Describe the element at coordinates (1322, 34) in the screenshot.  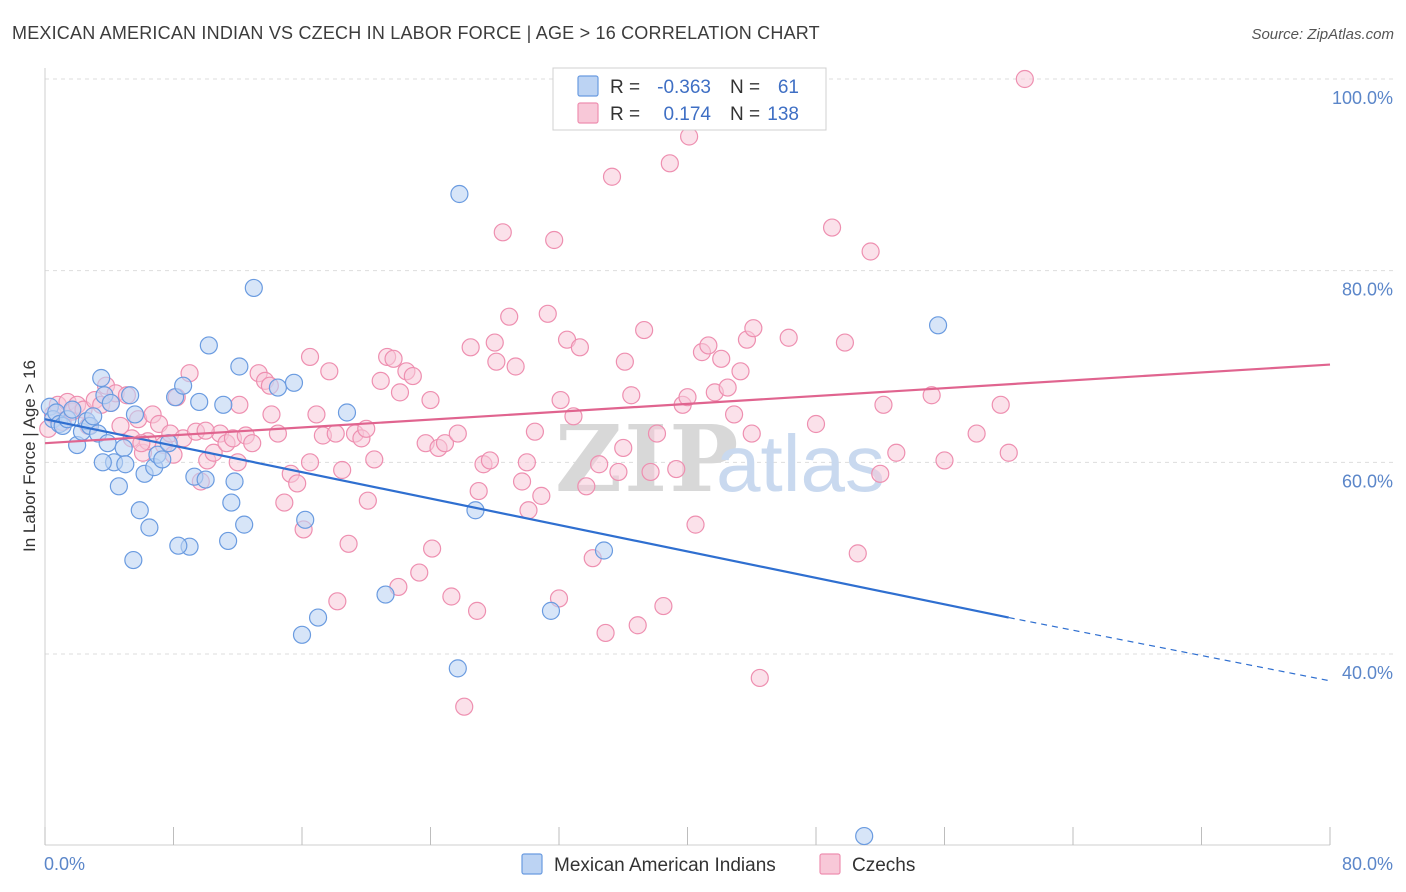
I see `chart-source: Source: ZipAtlas.com` at that location.